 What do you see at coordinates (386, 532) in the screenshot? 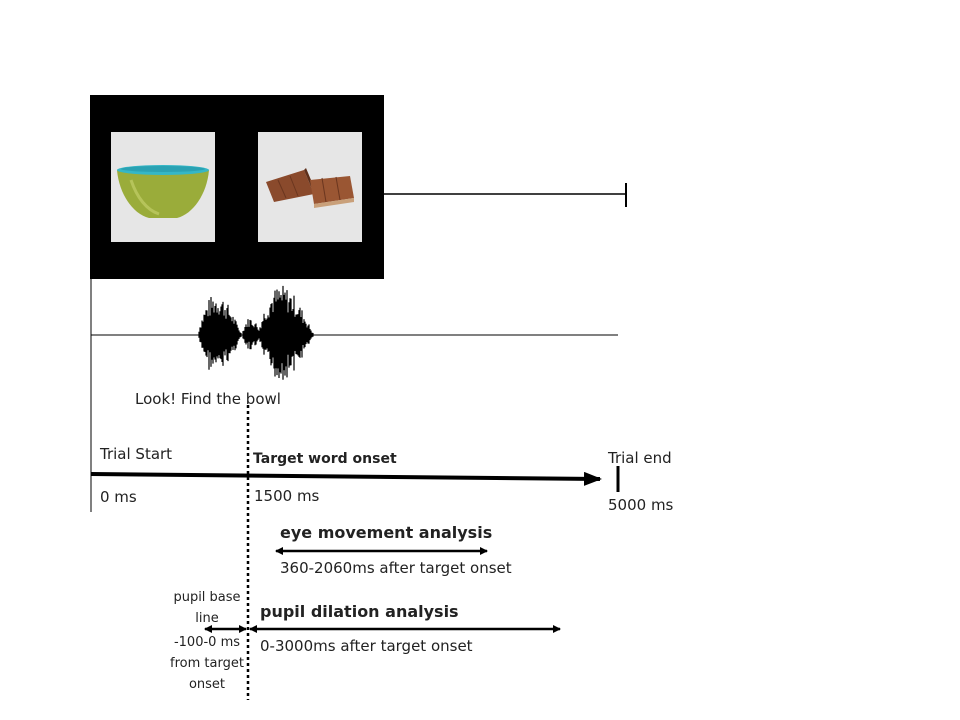
I see `eye-movement-title: eye movement analysis` at bounding box center [386, 532].